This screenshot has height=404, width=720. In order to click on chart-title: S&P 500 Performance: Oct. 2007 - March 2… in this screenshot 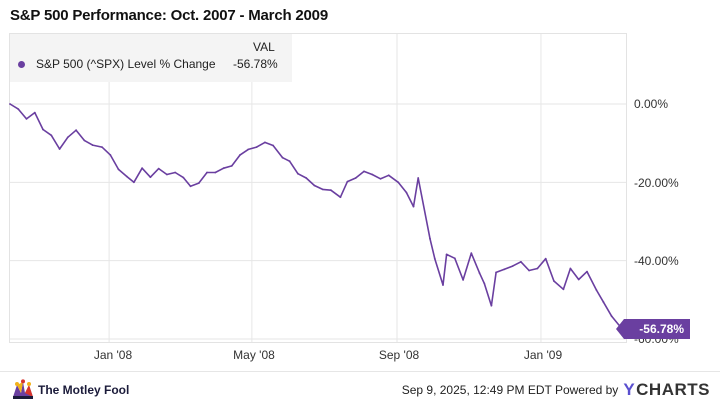, I will do `click(169, 15)`.